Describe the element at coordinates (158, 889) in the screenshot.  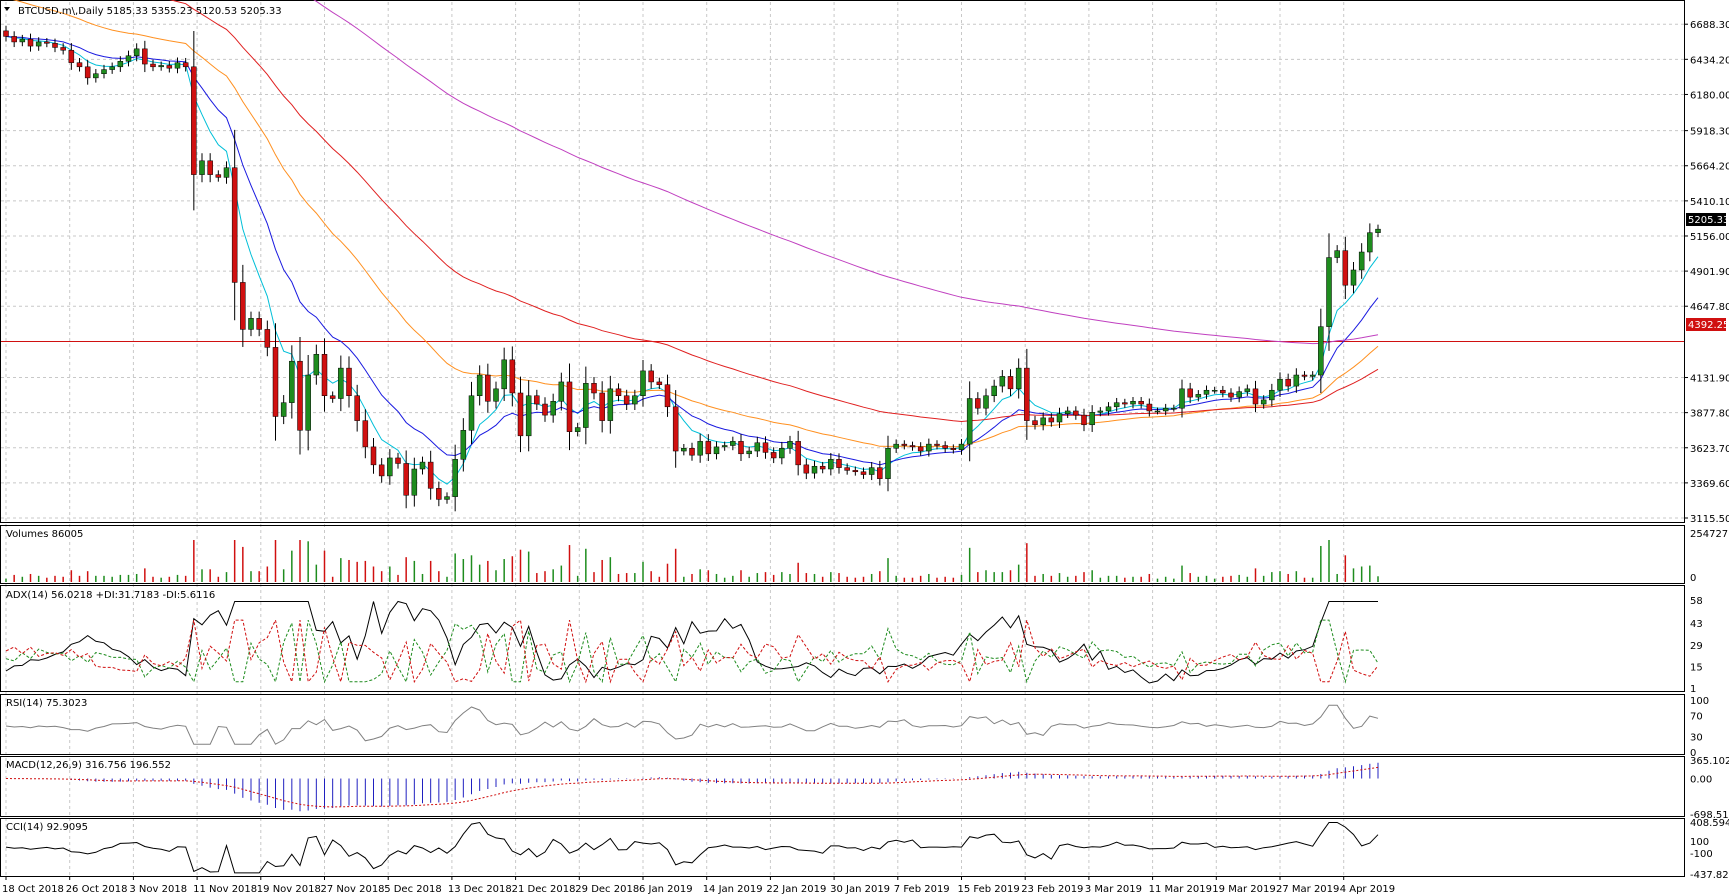
I see `x-tick-2: 3 Nov 2018` at that location.